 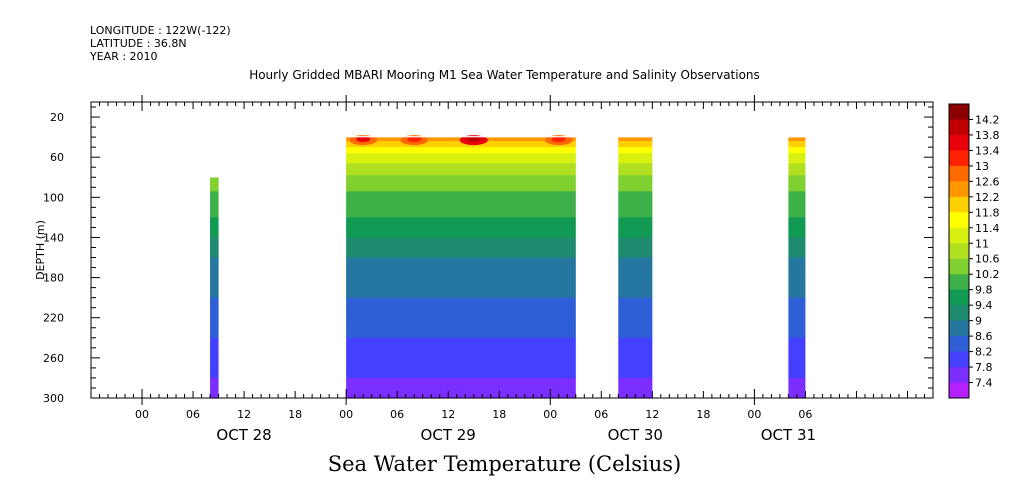 What do you see at coordinates (504, 464) in the screenshot?
I see `chart-footer-title: Sea Water Temperature (Celsius)` at bounding box center [504, 464].